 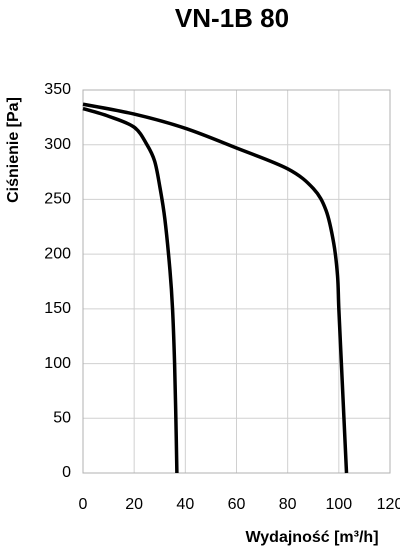 I want to click on x-tick-label: 20, so click(x=134, y=504).